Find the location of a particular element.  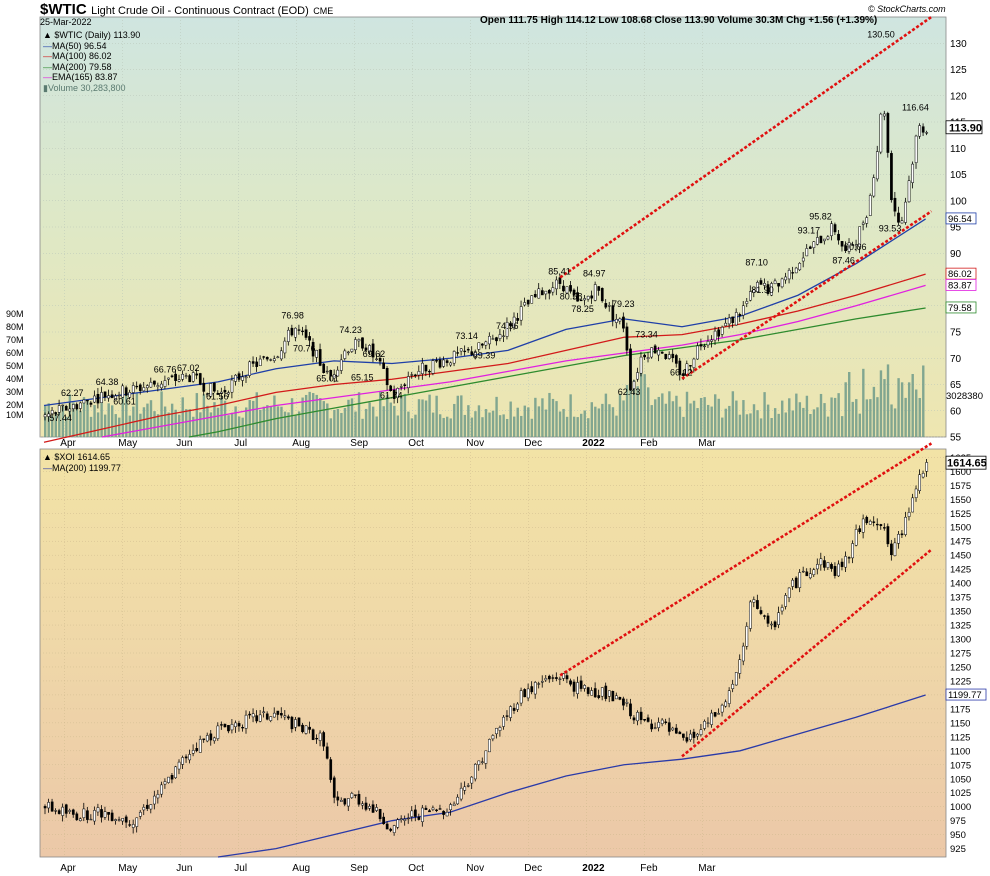

x-tick-label-bottom: Feb is located at coordinates (649, 868).